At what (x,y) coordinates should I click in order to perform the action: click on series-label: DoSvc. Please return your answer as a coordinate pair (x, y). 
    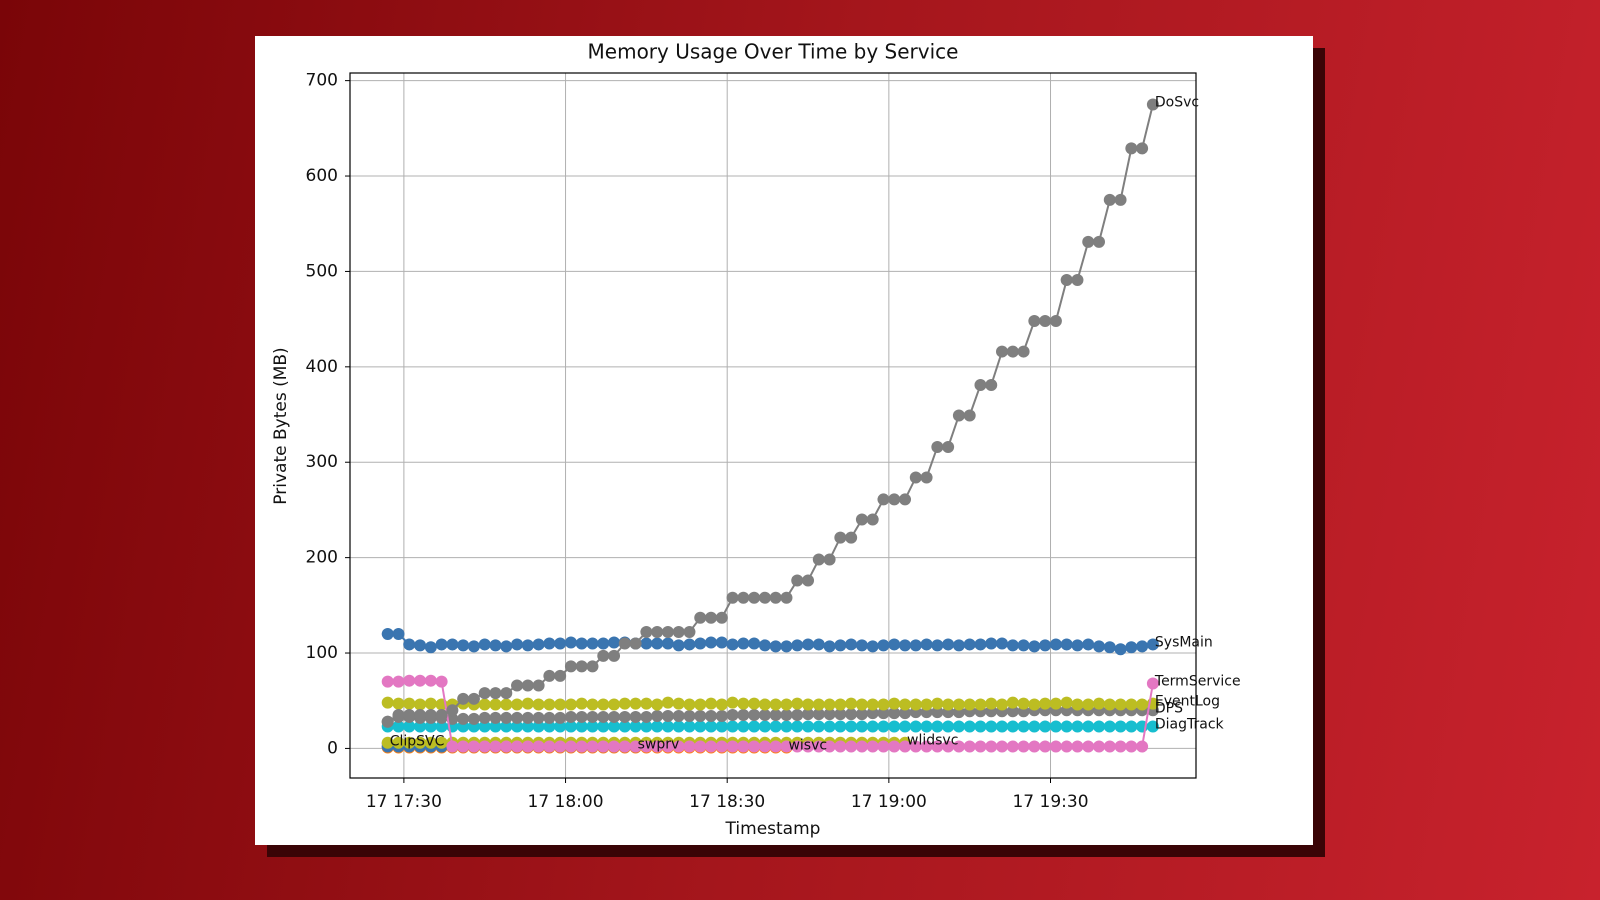
    Looking at the image, I should click on (1177, 102).